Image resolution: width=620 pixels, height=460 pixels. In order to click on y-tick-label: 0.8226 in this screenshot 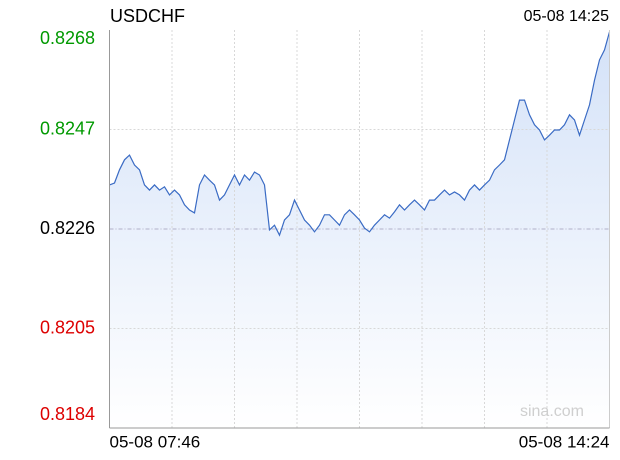, I will do `click(67, 228)`.